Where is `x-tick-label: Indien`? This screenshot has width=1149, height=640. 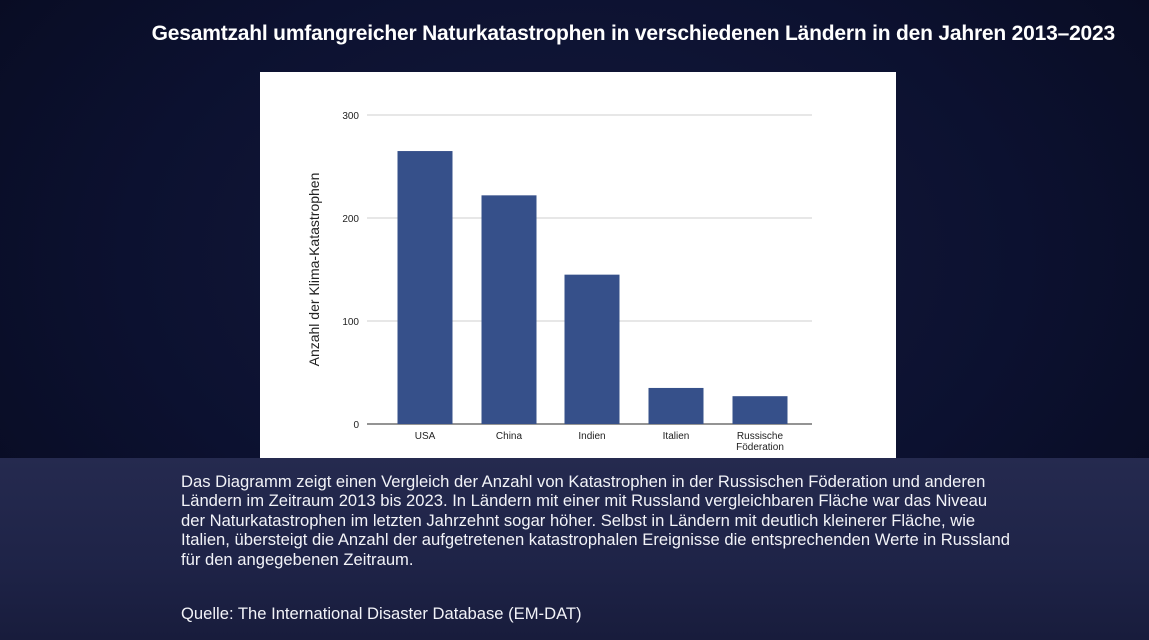 x-tick-label: Indien is located at coordinates (591, 436).